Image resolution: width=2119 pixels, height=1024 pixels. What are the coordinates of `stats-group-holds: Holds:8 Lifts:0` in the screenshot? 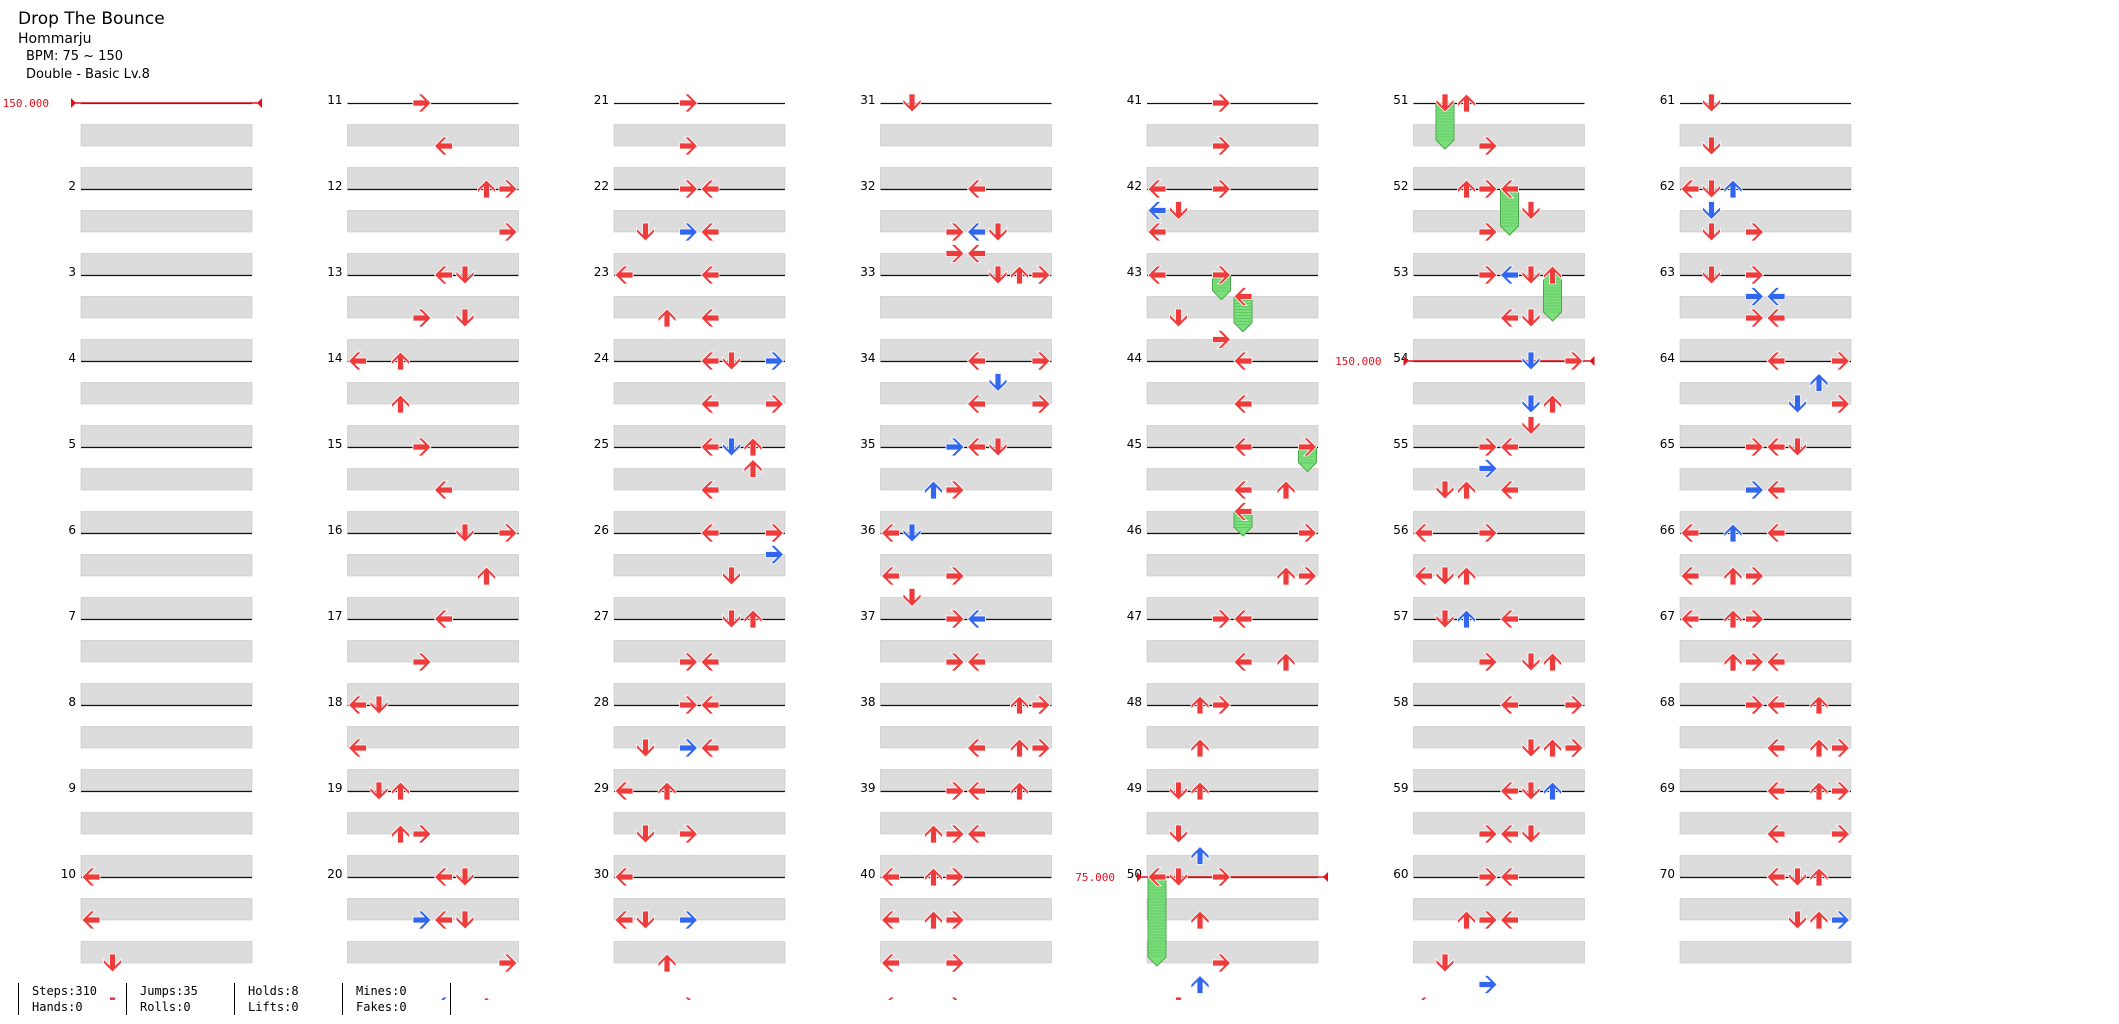 It's located at (266, 999).